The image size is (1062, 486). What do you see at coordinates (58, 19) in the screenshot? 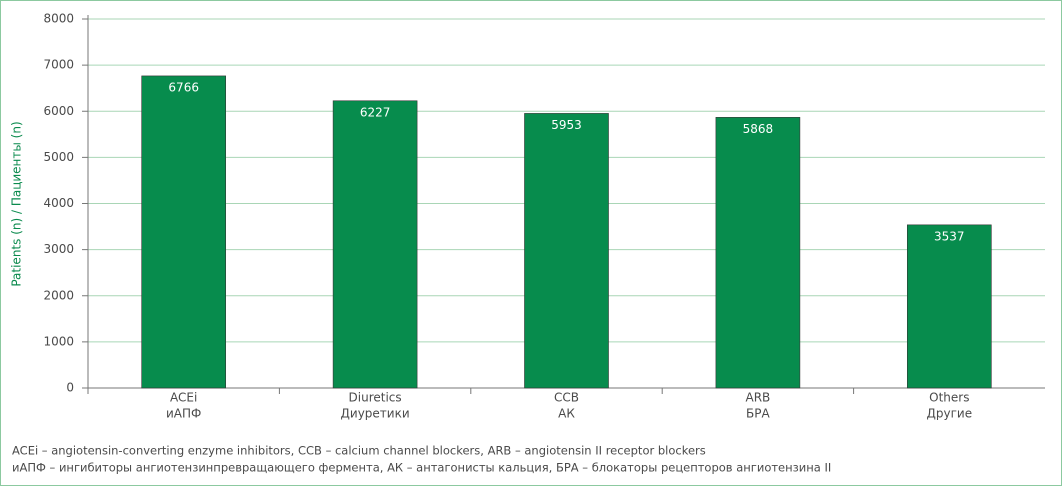
I see `y-tick-label: 8000` at bounding box center [58, 19].